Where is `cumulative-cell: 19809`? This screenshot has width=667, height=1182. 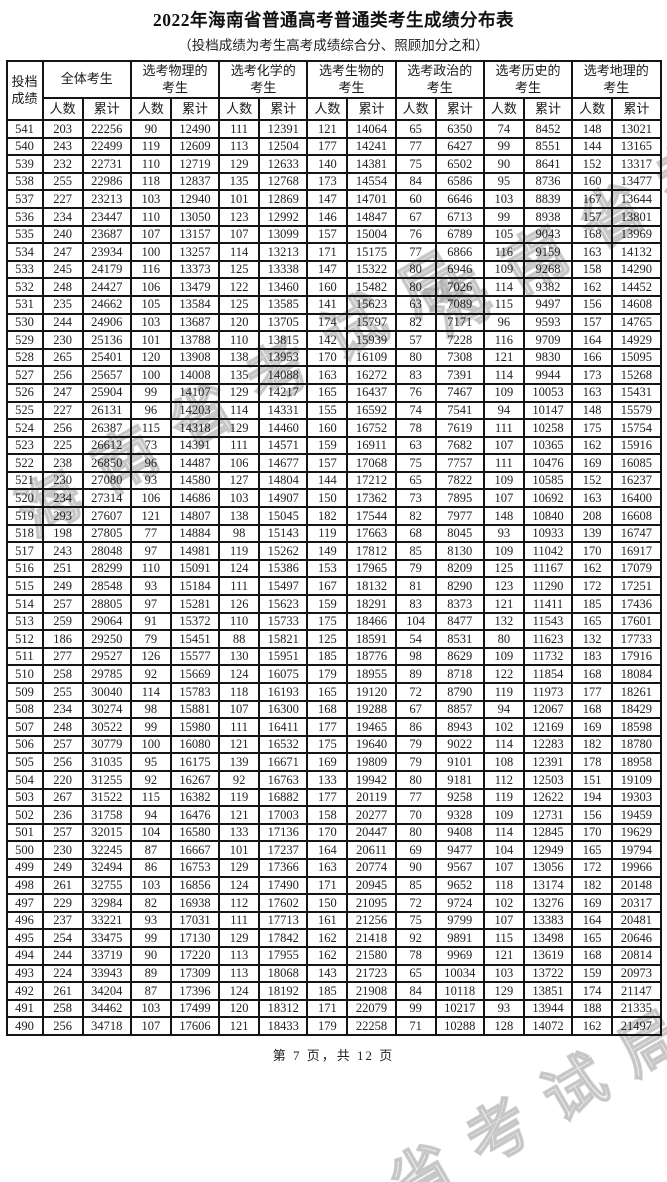
cumulative-cell: 19809 is located at coordinates (371, 762).